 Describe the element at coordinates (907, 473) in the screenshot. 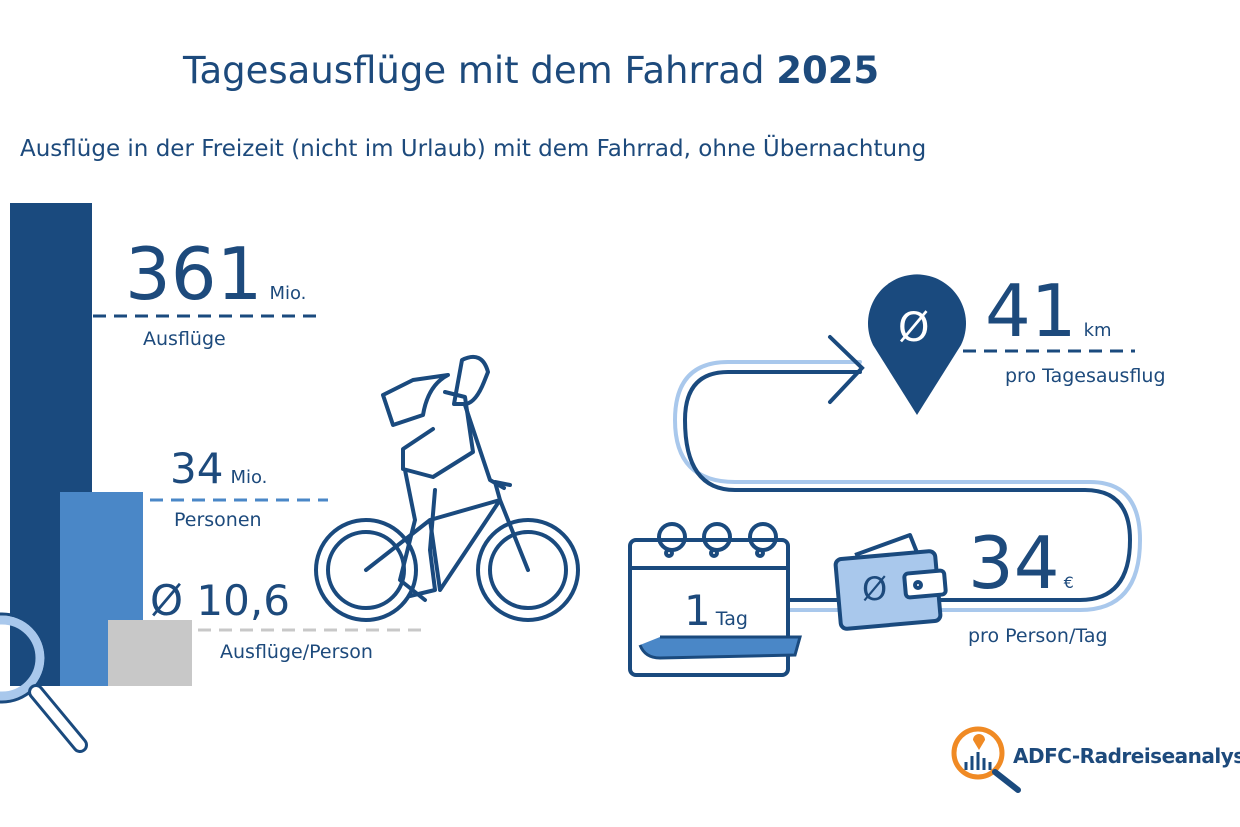

I see `route-arrow-icon` at that location.